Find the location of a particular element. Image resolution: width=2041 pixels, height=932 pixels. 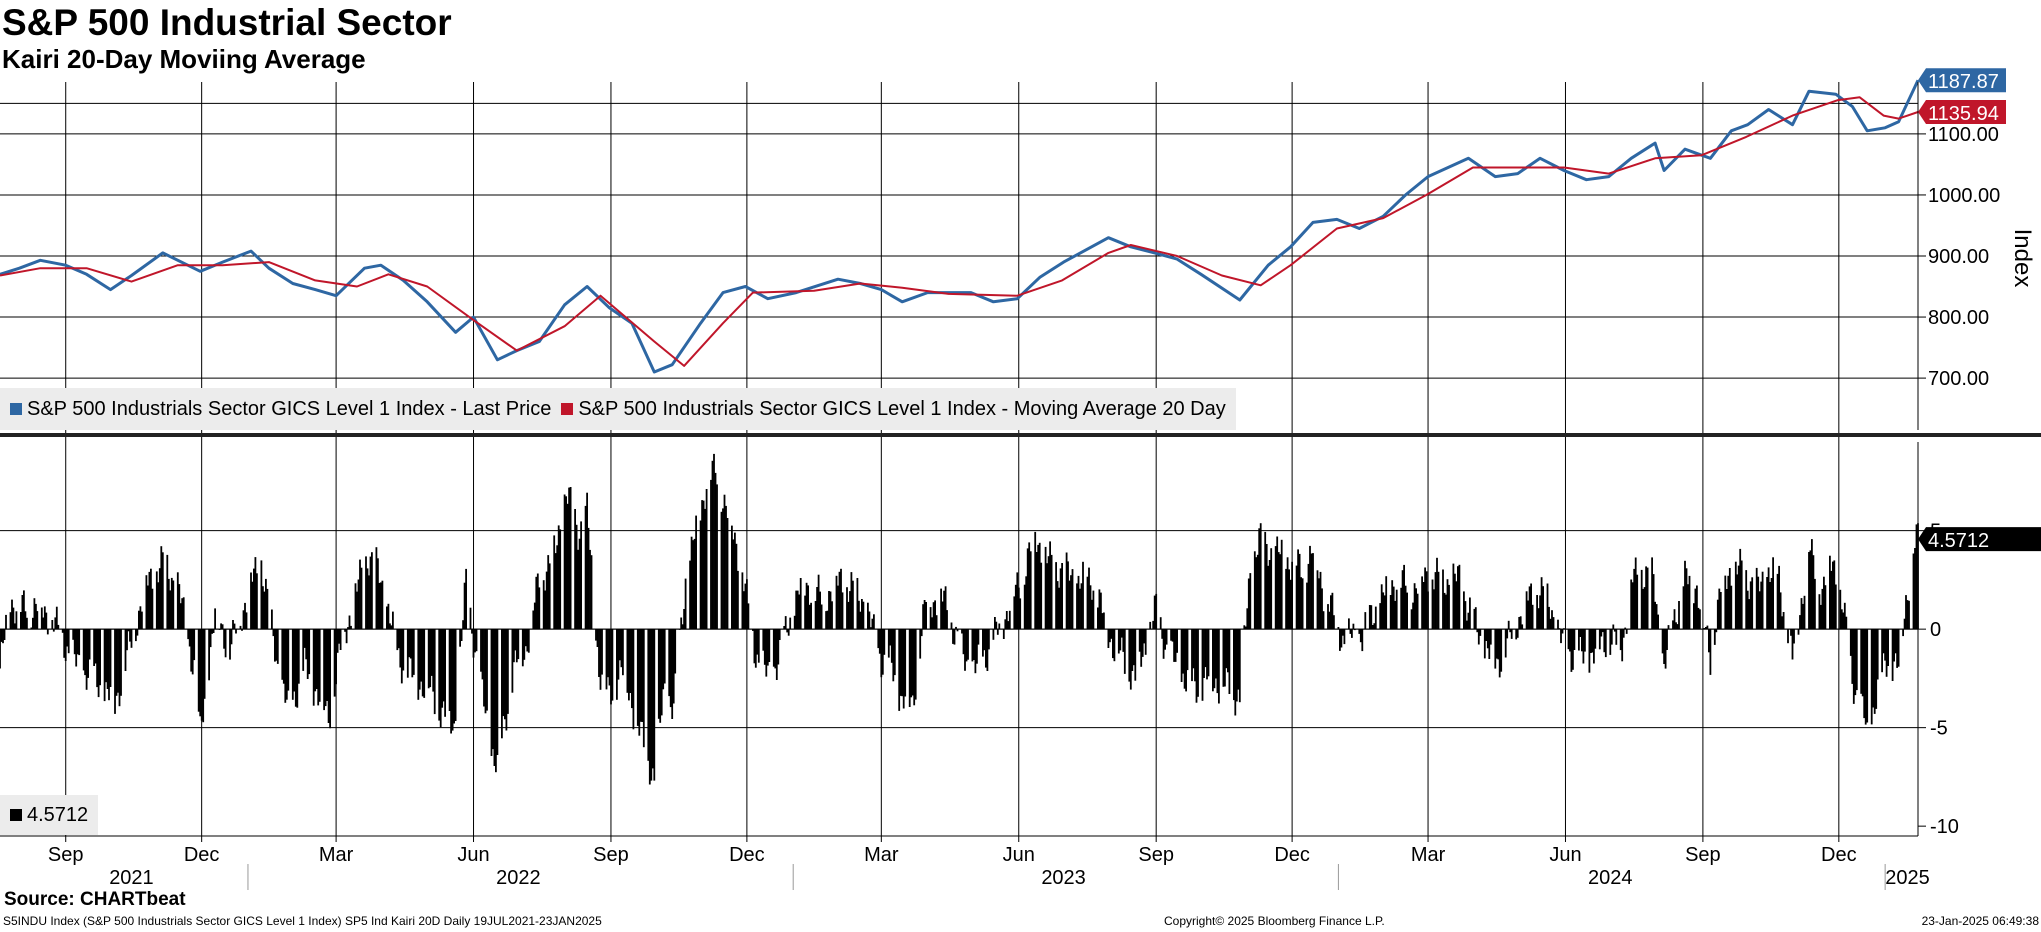

last-price-badge: 1187.87 is located at coordinates (1962, 80).